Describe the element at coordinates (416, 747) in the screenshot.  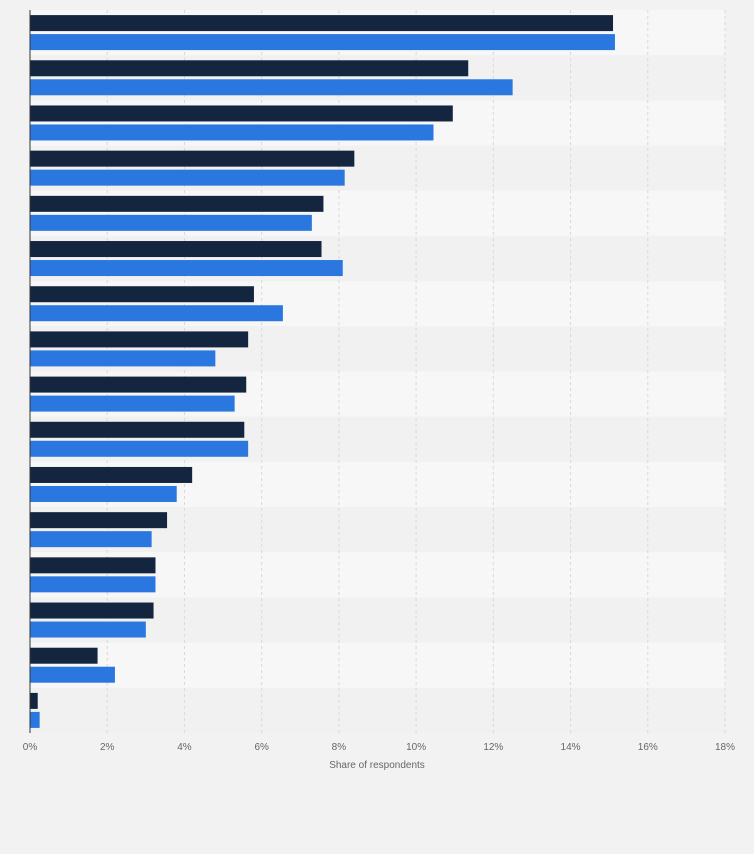
I see `x-tick-label: 10%` at that location.